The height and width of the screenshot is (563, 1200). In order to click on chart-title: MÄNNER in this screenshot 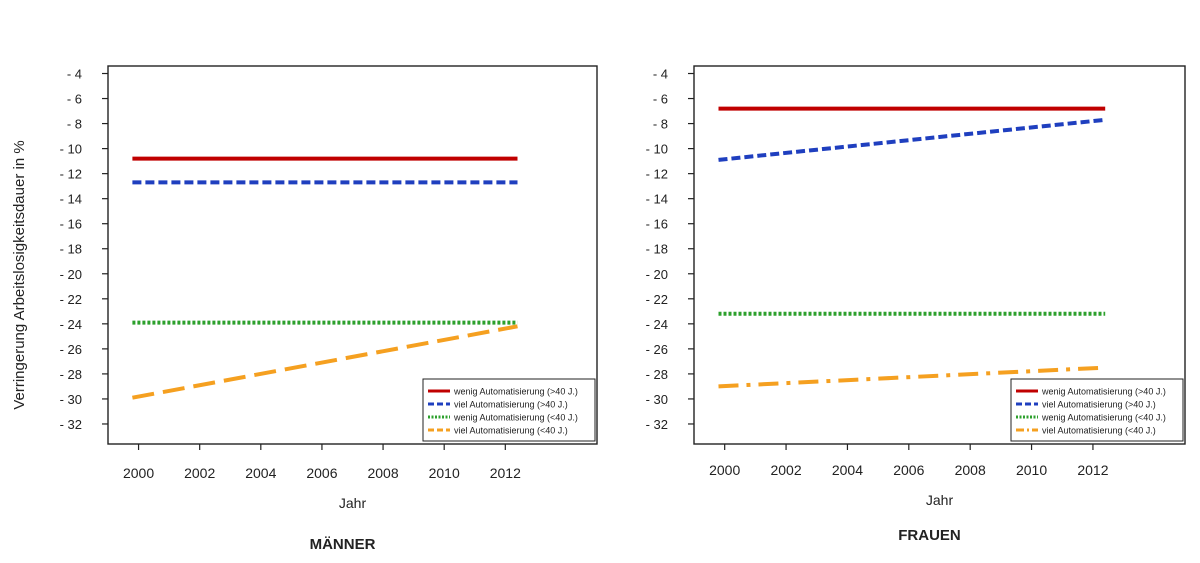, I will do `click(343, 544)`.